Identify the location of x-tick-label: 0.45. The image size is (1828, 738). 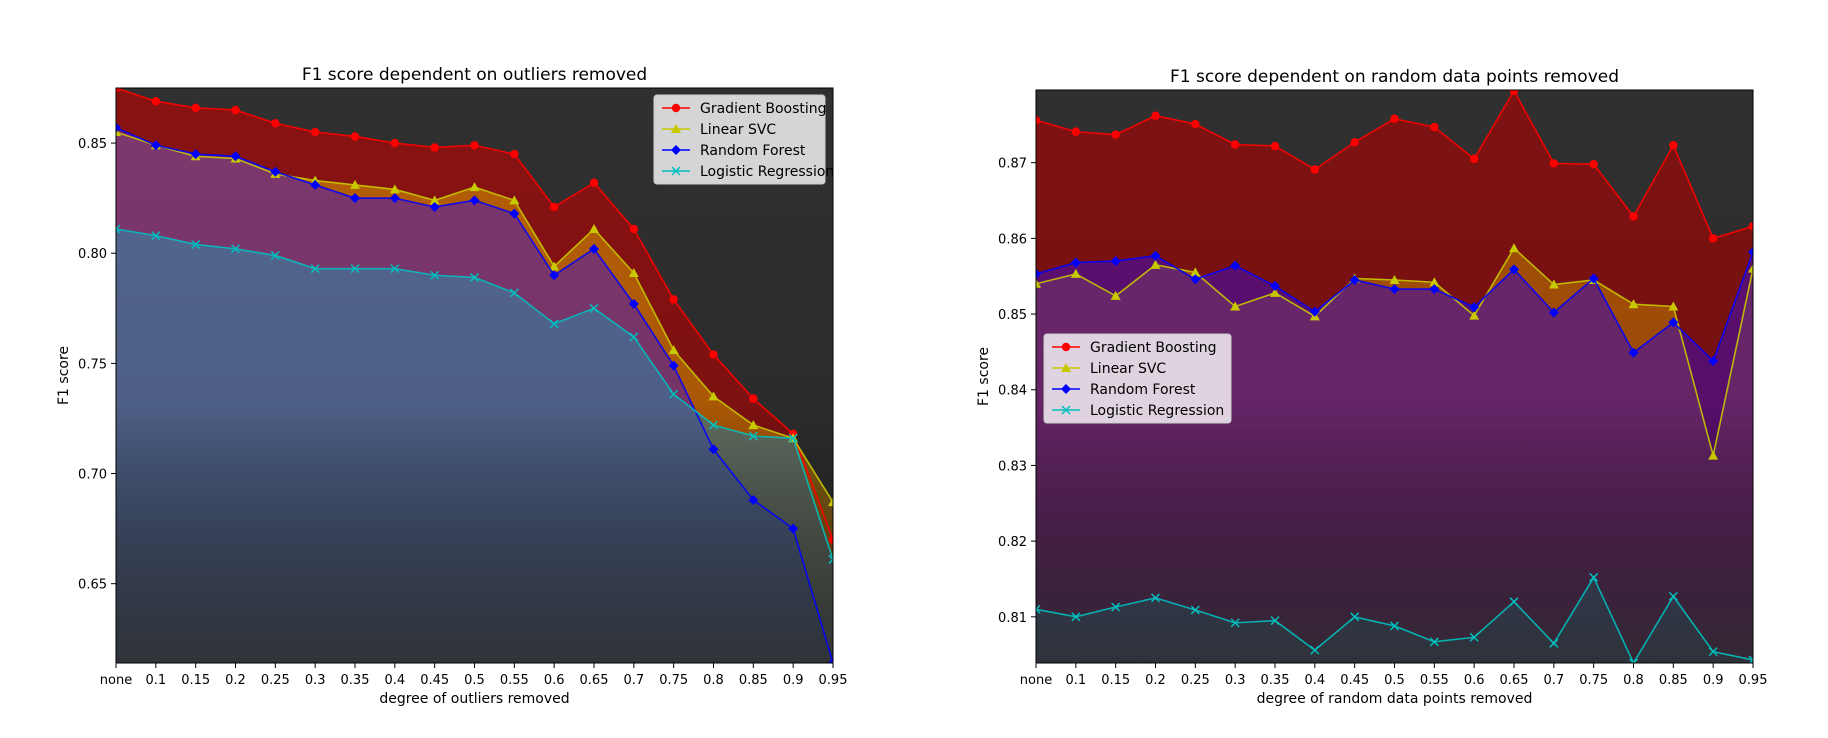
(1354, 680).